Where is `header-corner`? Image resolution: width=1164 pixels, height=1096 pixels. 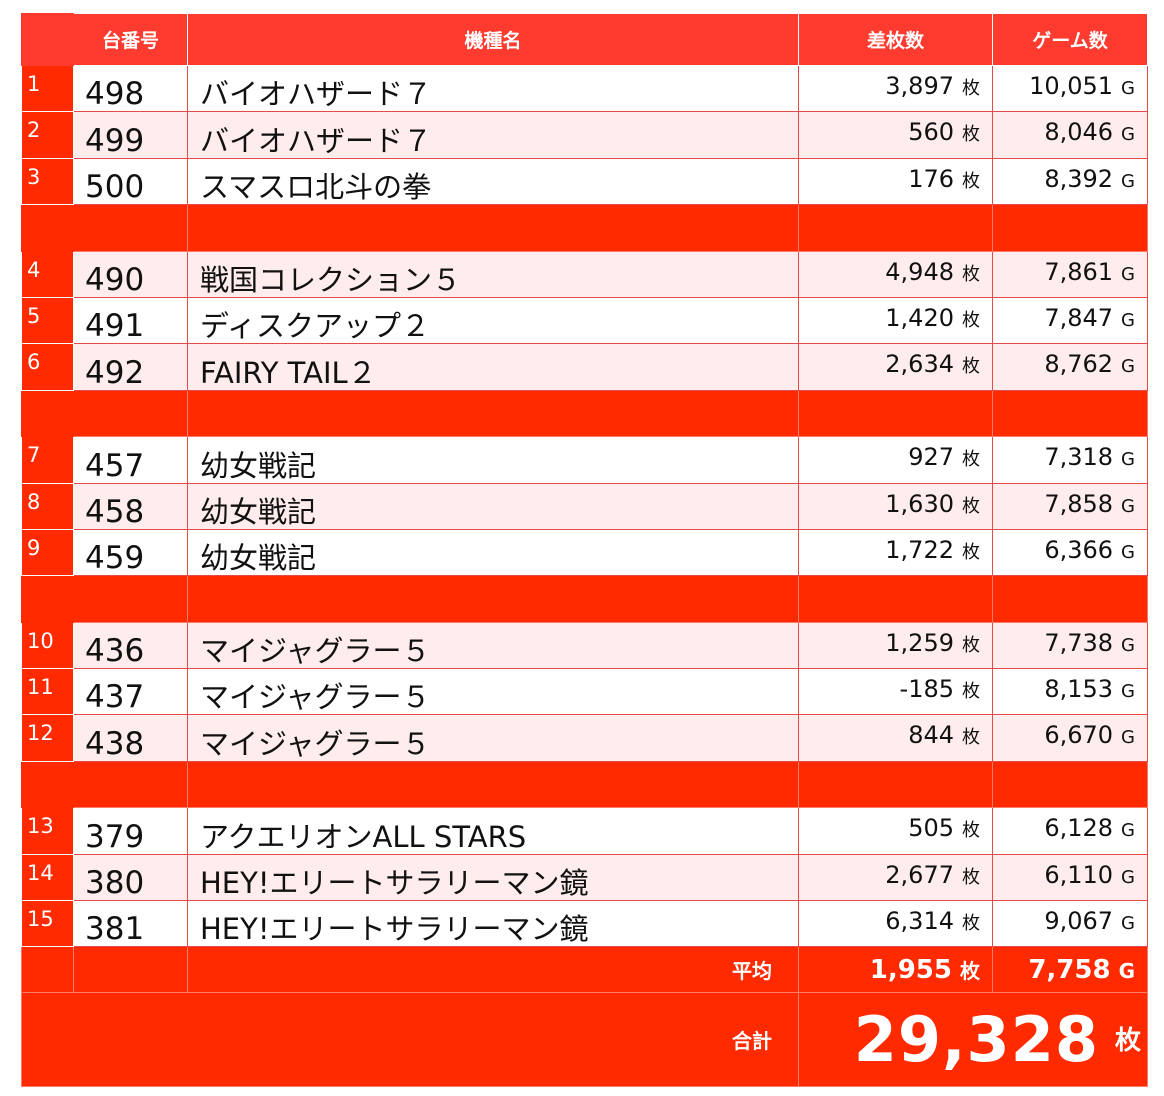
header-corner is located at coordinates (47, 39).